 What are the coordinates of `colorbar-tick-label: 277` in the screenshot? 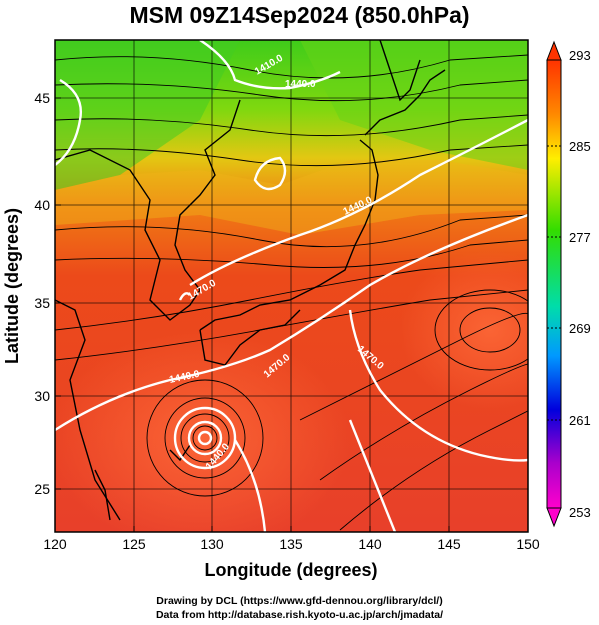 It's located at (580, 237).